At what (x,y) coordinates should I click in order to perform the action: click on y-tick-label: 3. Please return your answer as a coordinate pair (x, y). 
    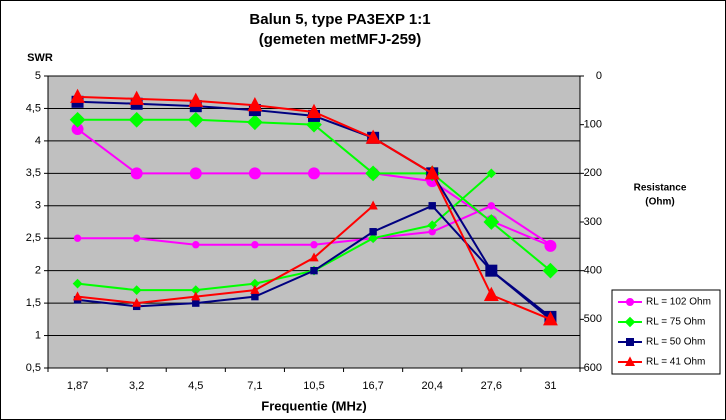
    Looking at the image, I should click on (38, 206).